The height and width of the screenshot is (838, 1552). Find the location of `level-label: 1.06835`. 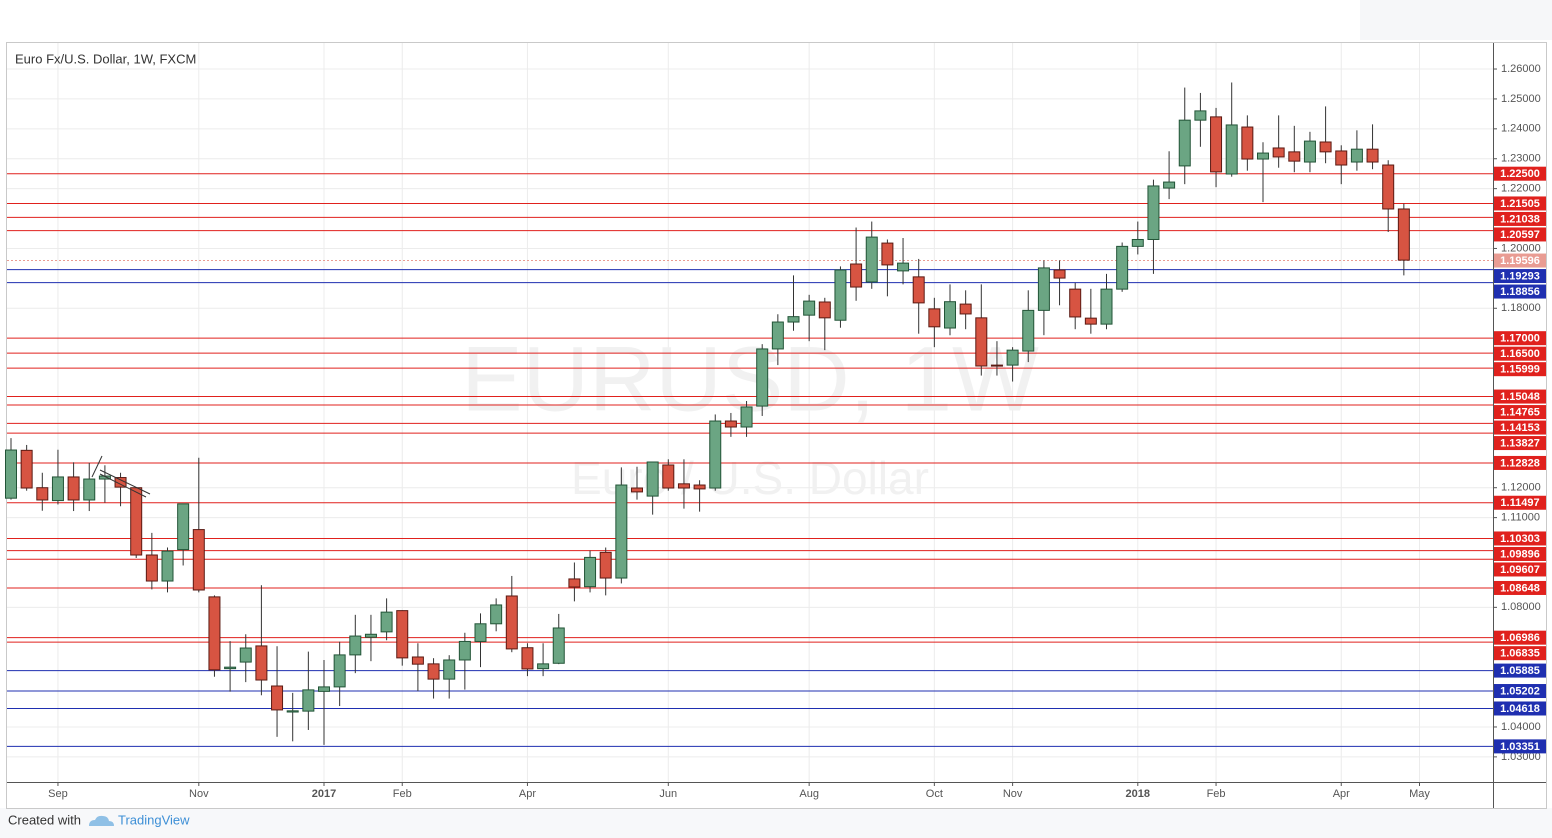

level-label: 1.06835 is located at coordinates (1520, 654).